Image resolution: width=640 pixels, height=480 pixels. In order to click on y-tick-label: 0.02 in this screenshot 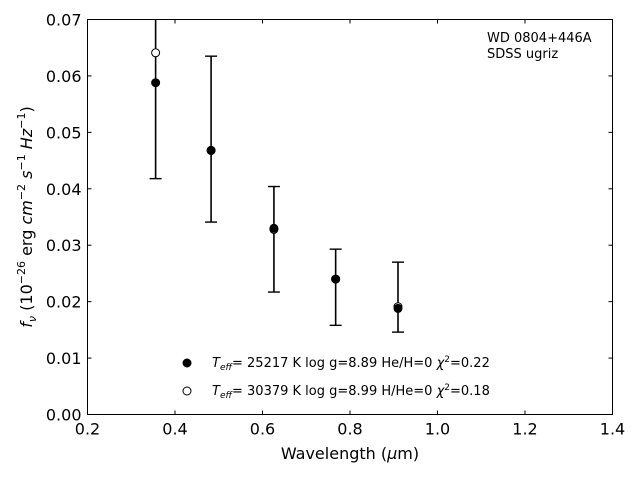, I will do `click(64, 302)`.